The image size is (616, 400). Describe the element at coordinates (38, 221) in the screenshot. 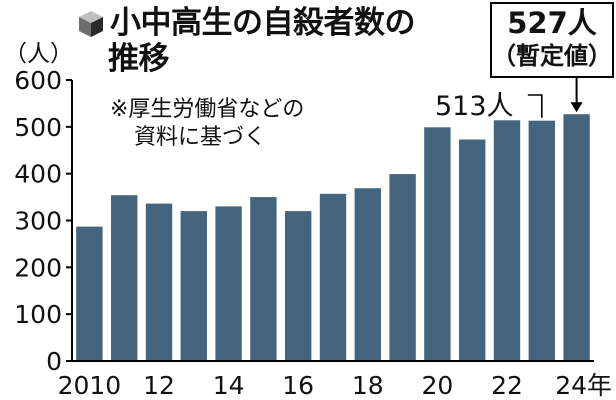

I see `y-tick-label-300: 300` at that location.